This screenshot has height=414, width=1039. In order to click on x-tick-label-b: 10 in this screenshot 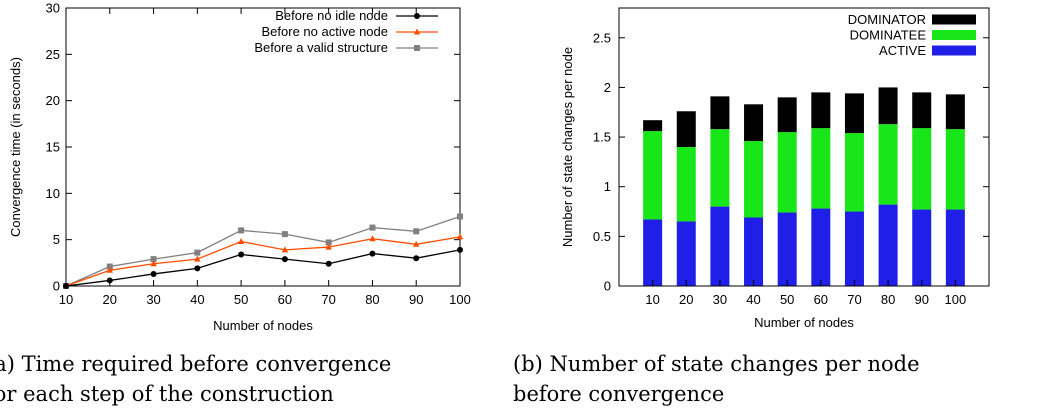, I will do `click(652, 299)`.